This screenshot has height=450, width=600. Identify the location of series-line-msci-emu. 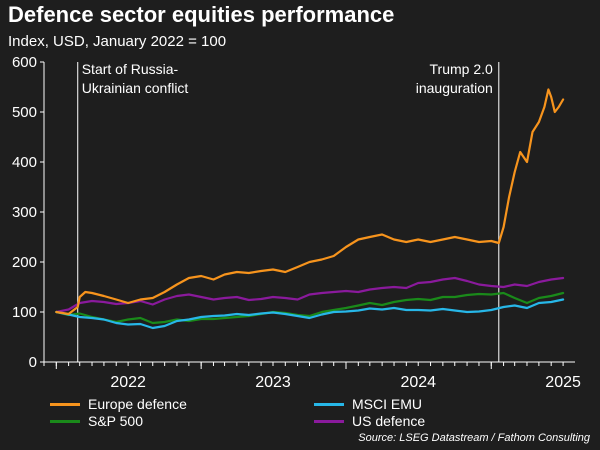
(310, 314).